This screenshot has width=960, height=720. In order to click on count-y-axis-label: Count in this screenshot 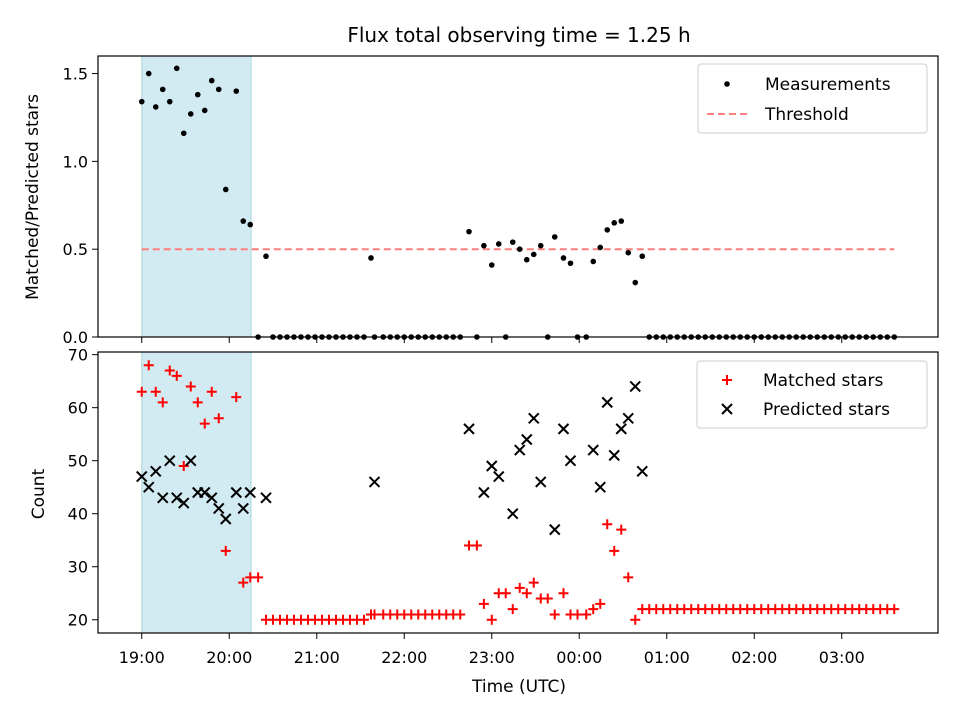, I will do `click(39, 493)`.